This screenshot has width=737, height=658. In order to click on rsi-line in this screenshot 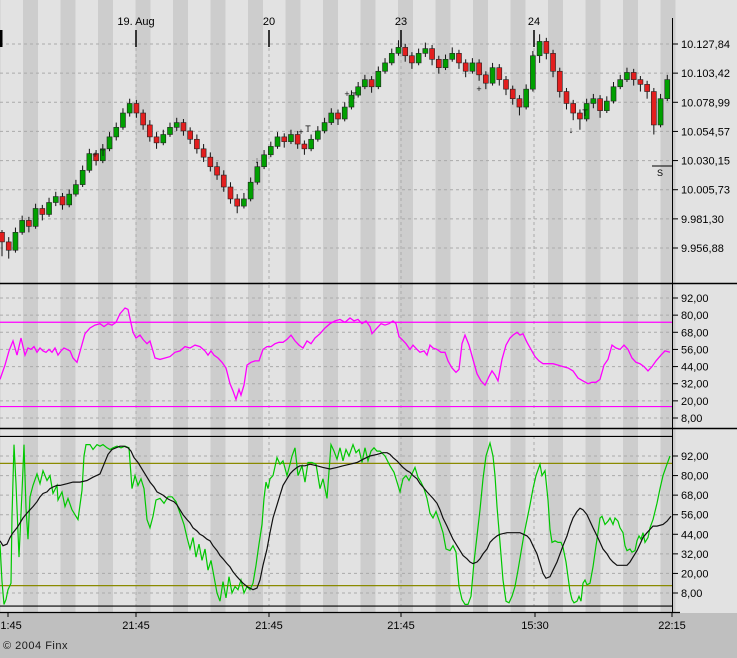, I will do `click(335, 354)`.